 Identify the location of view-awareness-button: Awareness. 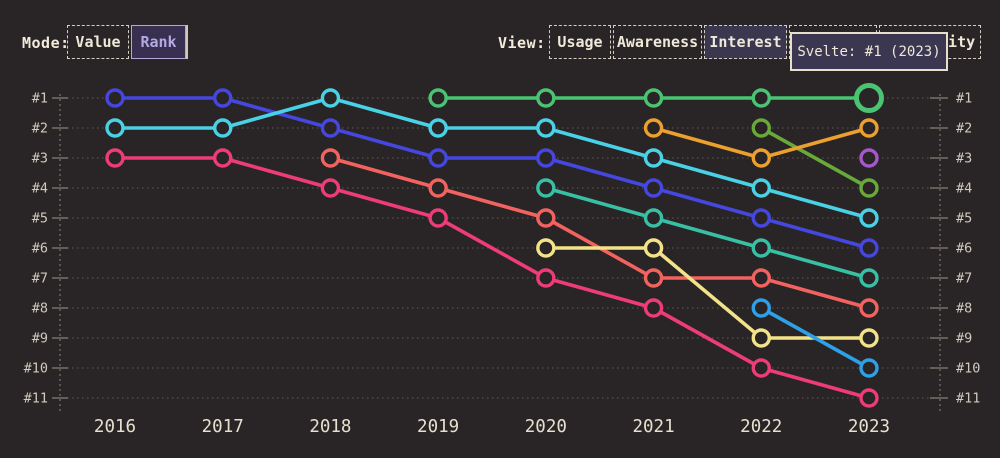
(657, 42).